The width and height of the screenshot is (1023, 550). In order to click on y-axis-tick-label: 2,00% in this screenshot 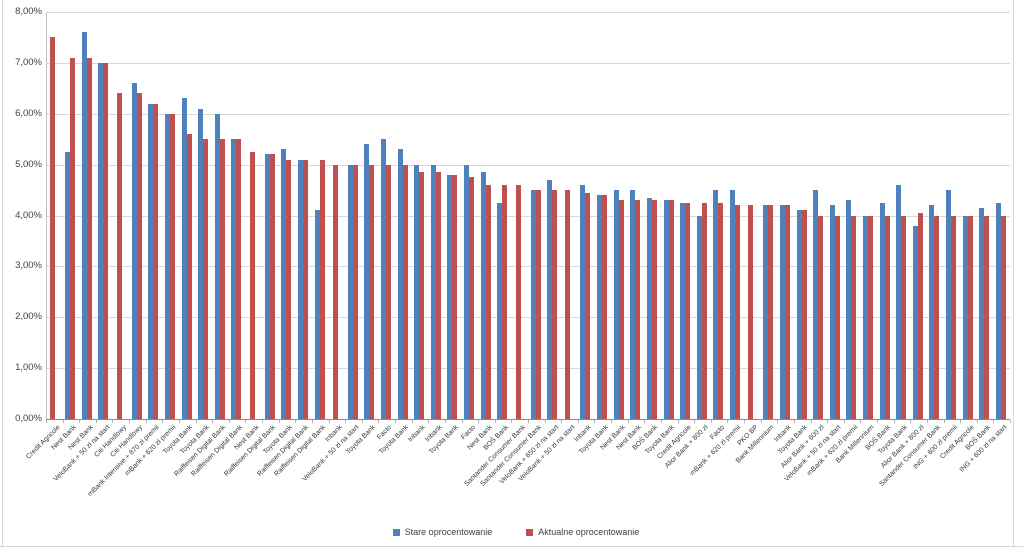, I will do `click(28, 317)`.